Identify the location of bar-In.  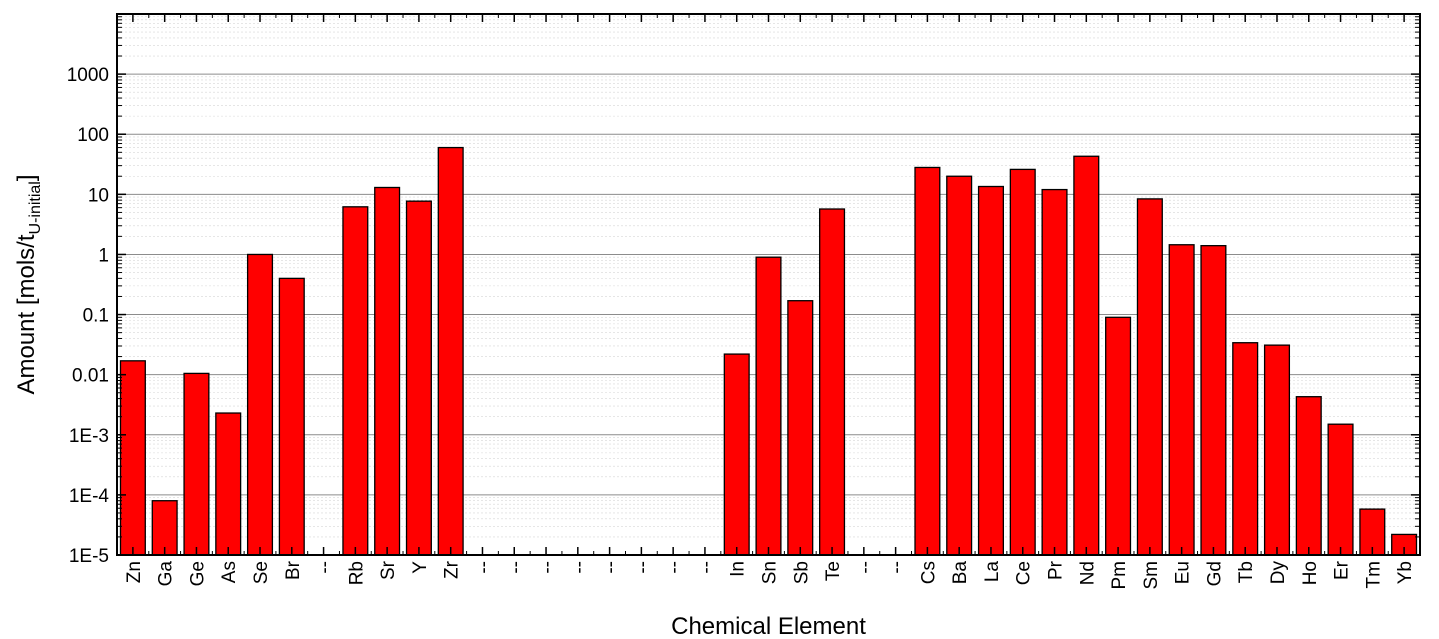
(736, 454).